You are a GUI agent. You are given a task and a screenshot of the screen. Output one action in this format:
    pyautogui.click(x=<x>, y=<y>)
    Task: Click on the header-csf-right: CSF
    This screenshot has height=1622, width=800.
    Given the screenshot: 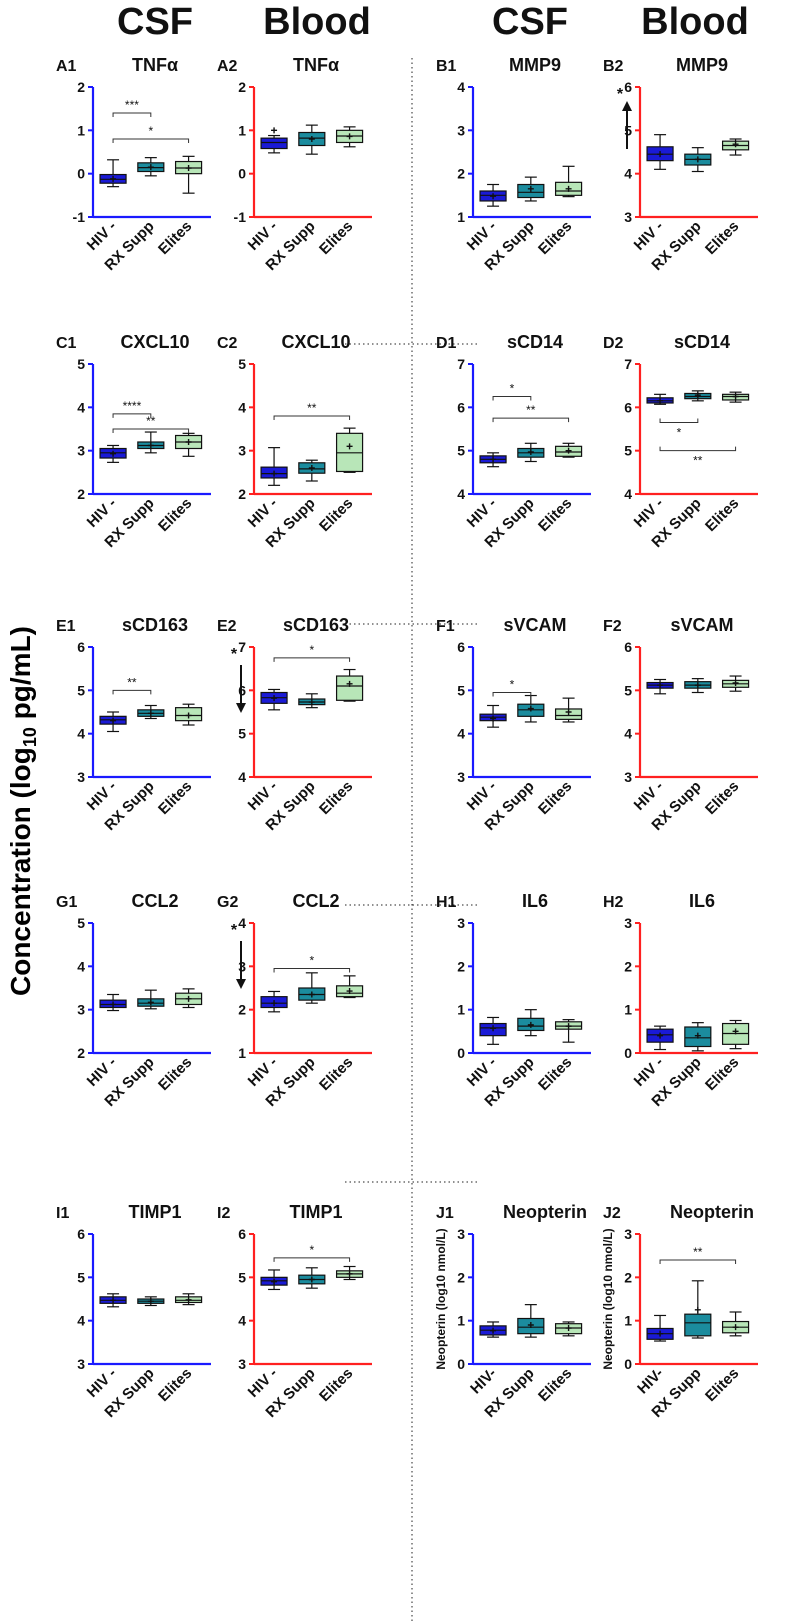 What is the action you would take?
    pyautogui.click(x=530, y=22)
    